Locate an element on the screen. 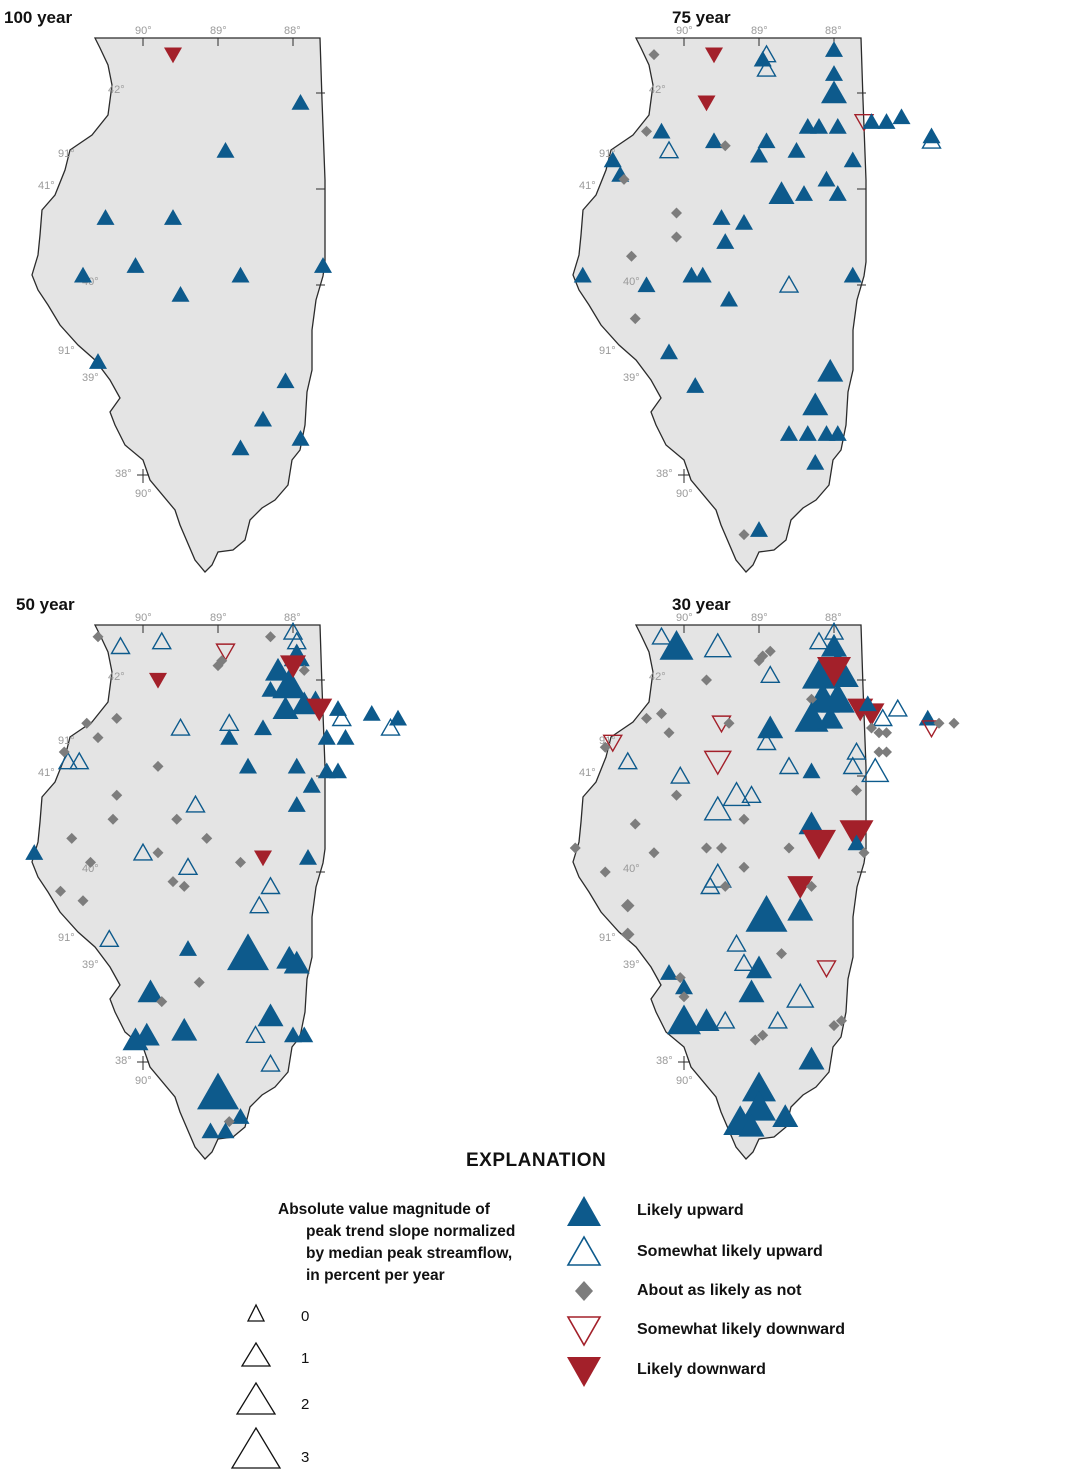  illinois-map: 90°89°88°90°42°41°40°39°38°91°91° is located at coordinates (764, 886).